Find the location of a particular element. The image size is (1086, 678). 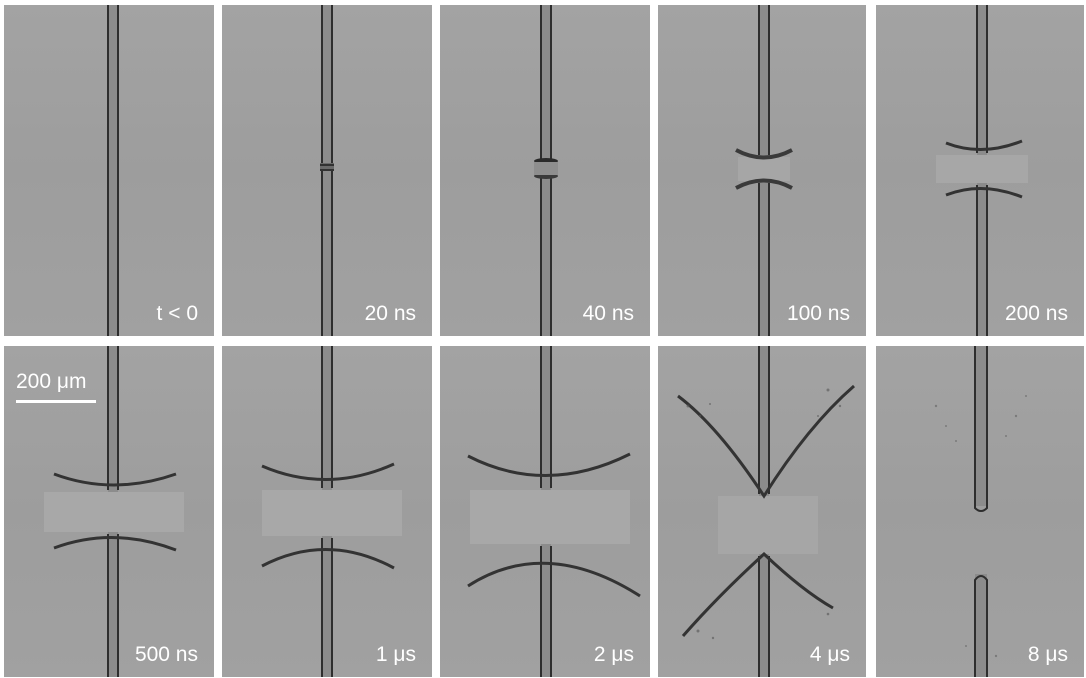

time-label: 1 μs is located at coordinates (395, 654).